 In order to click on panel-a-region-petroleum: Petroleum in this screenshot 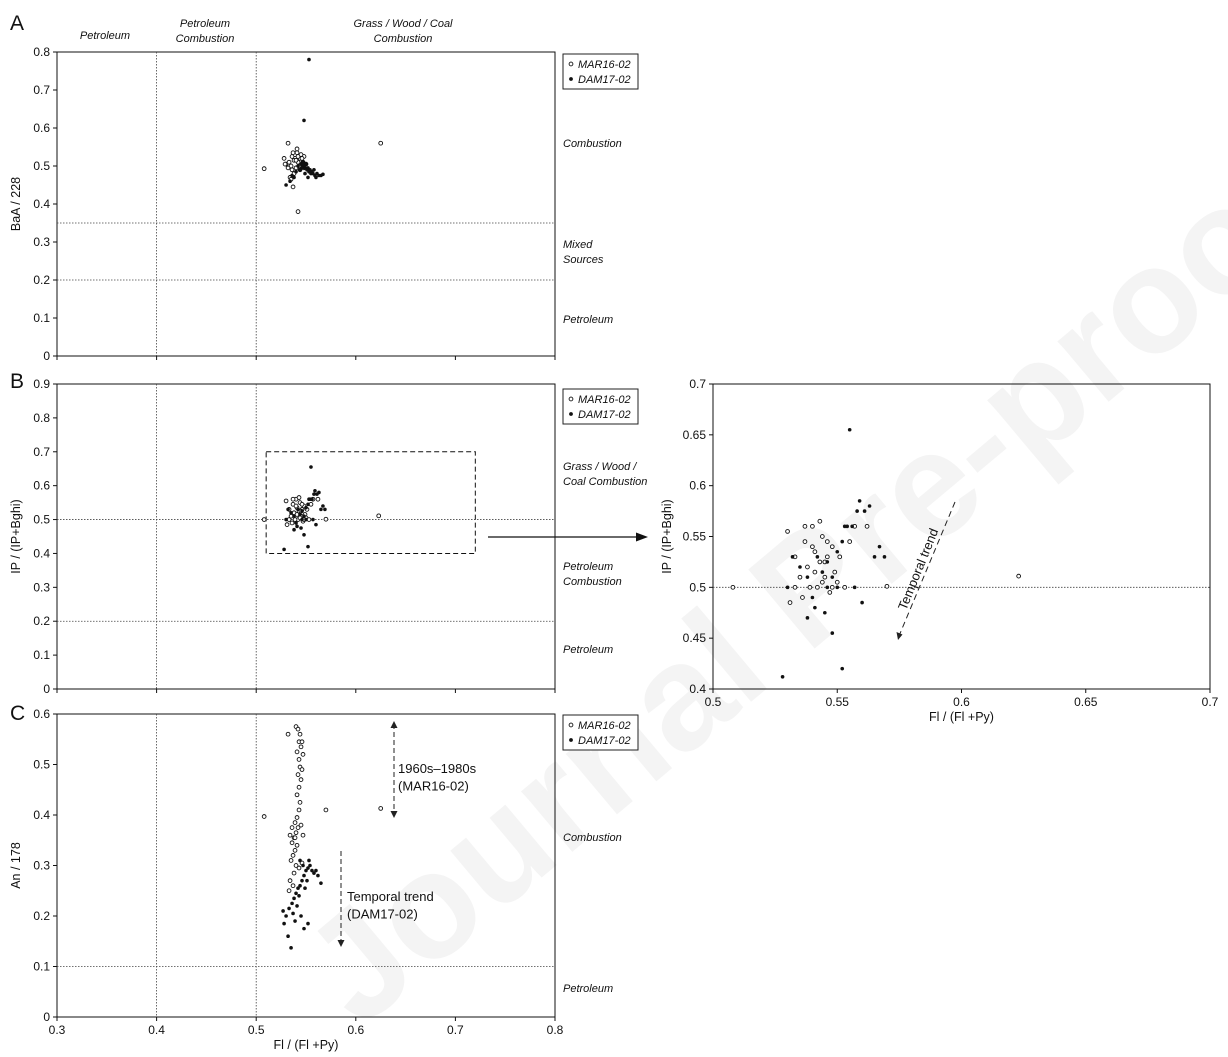, I will do `click(588, 320)`.